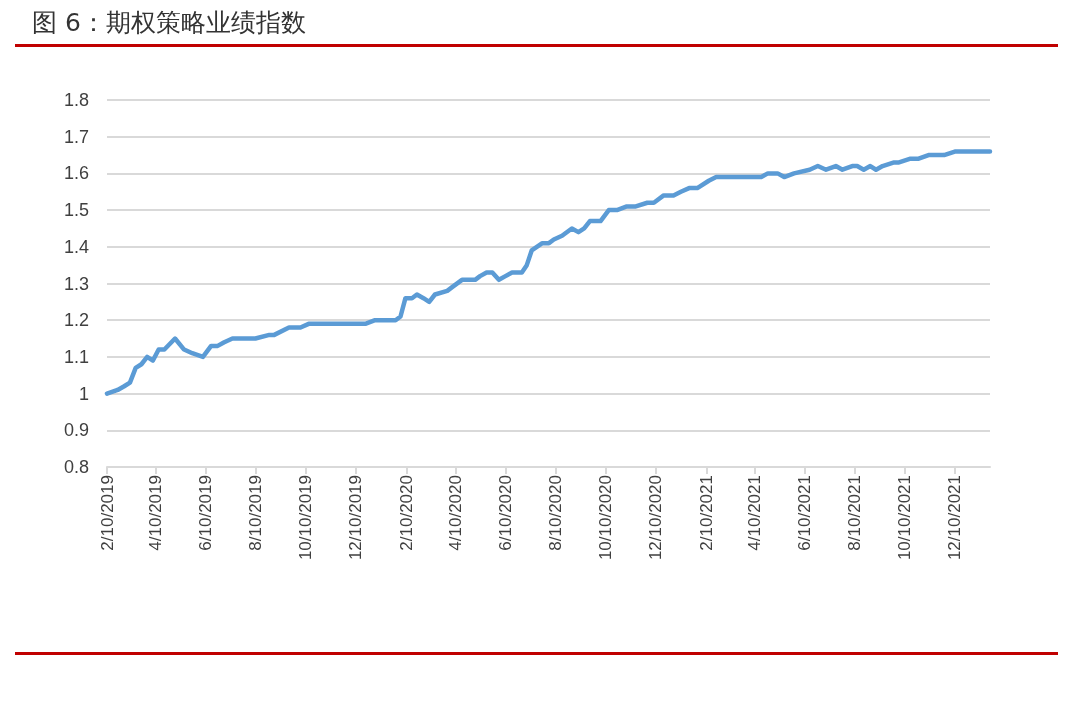 Image resolution: width=1080 pixels, height=706 pixels. What do you see at coordinates (83, 393) in the screenshot?
I see `y-tick-label: 1` at bounding box center [83, 393].